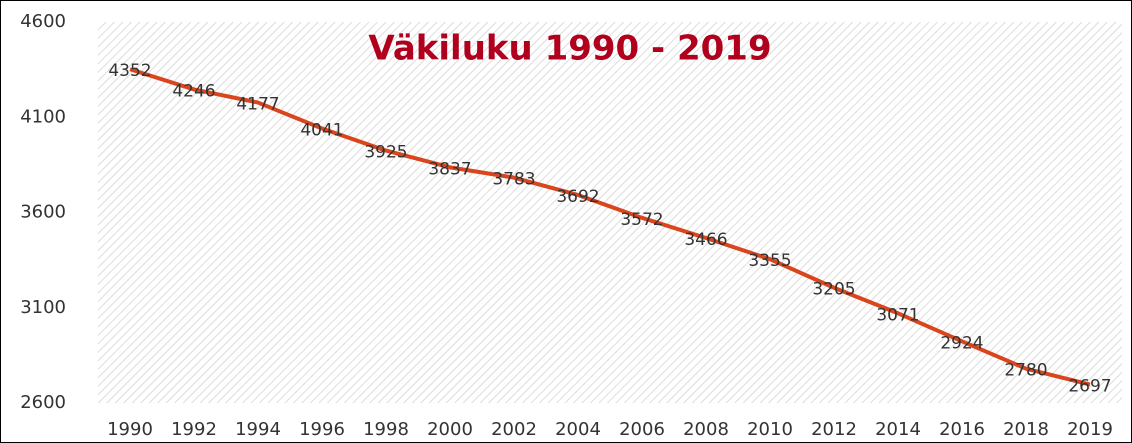  I want to click on data-label: 3572, so click(641, 220).